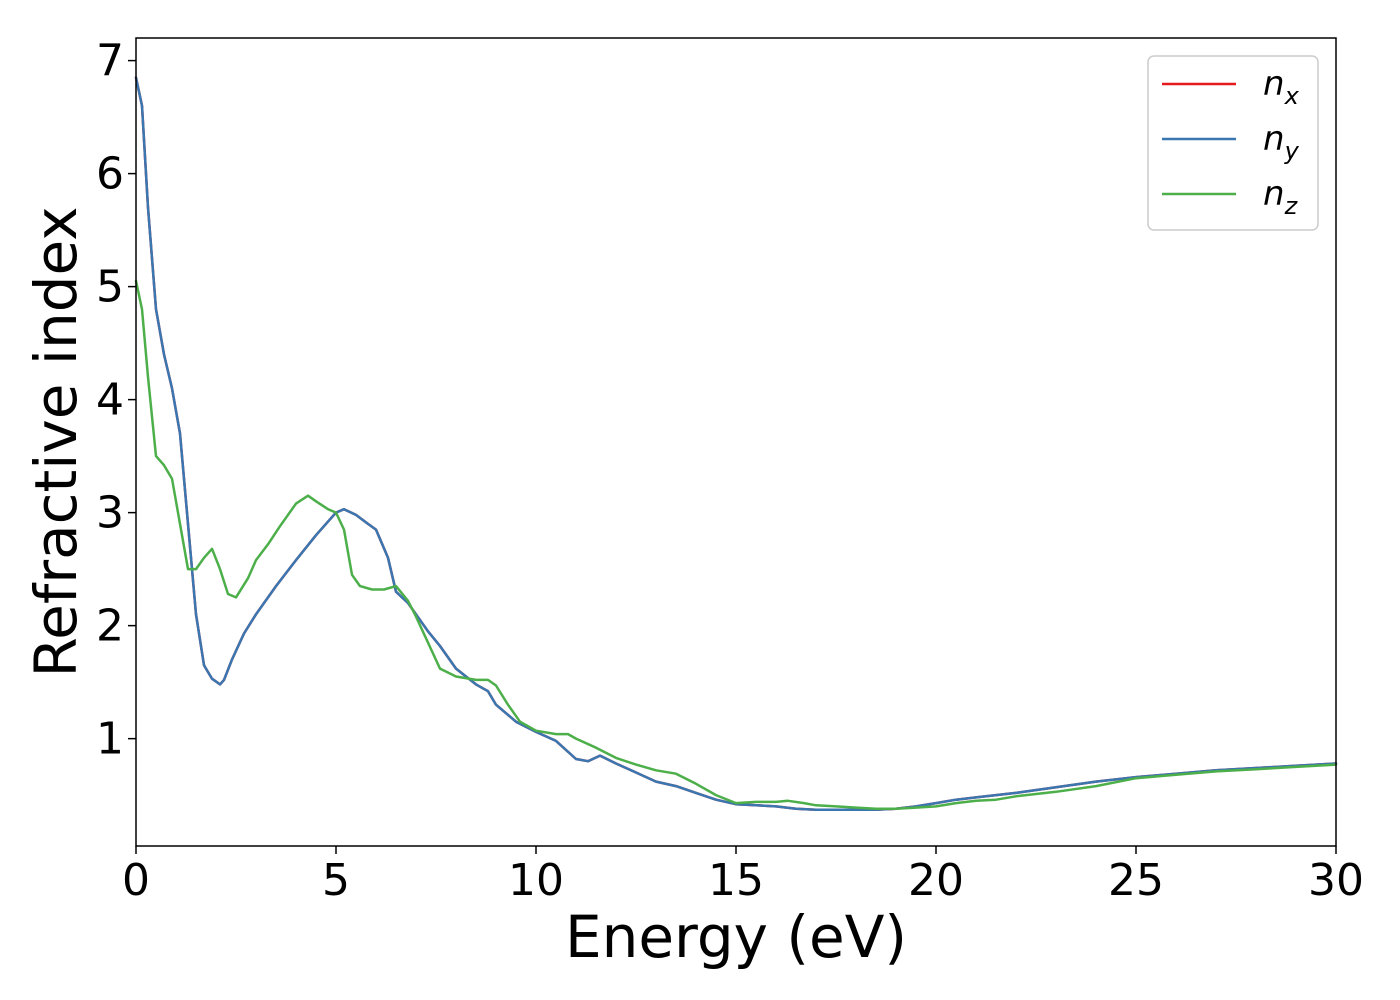  I want to click on y-tick-label: 3, so click(110, 513).